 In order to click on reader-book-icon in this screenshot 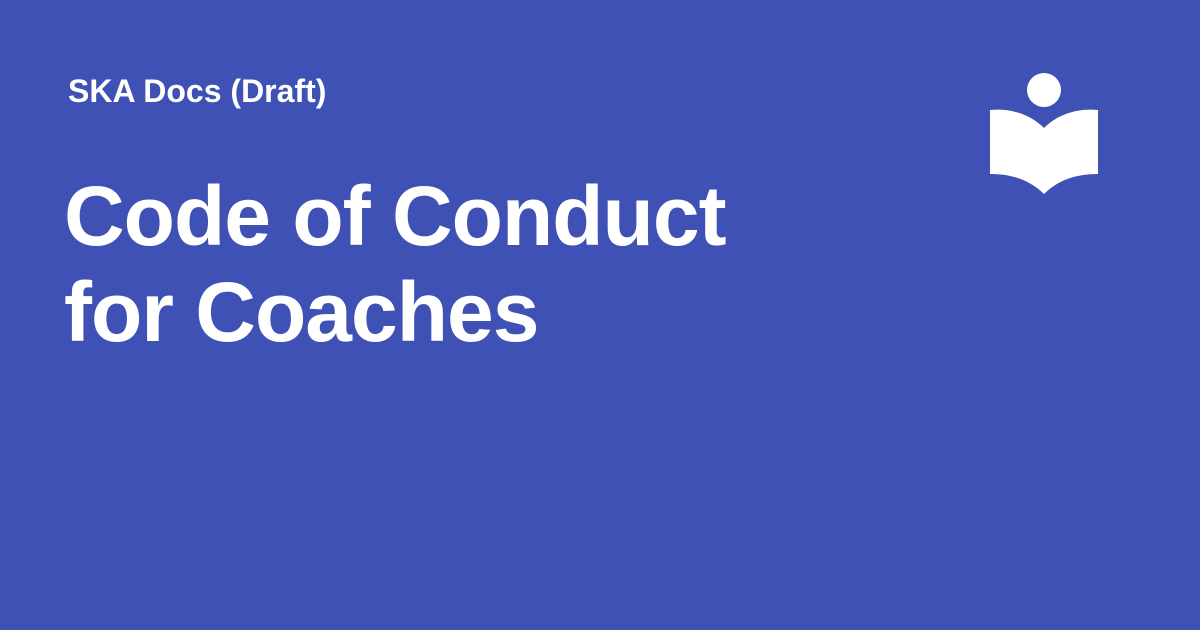, I will do `click(1044, 134)`.